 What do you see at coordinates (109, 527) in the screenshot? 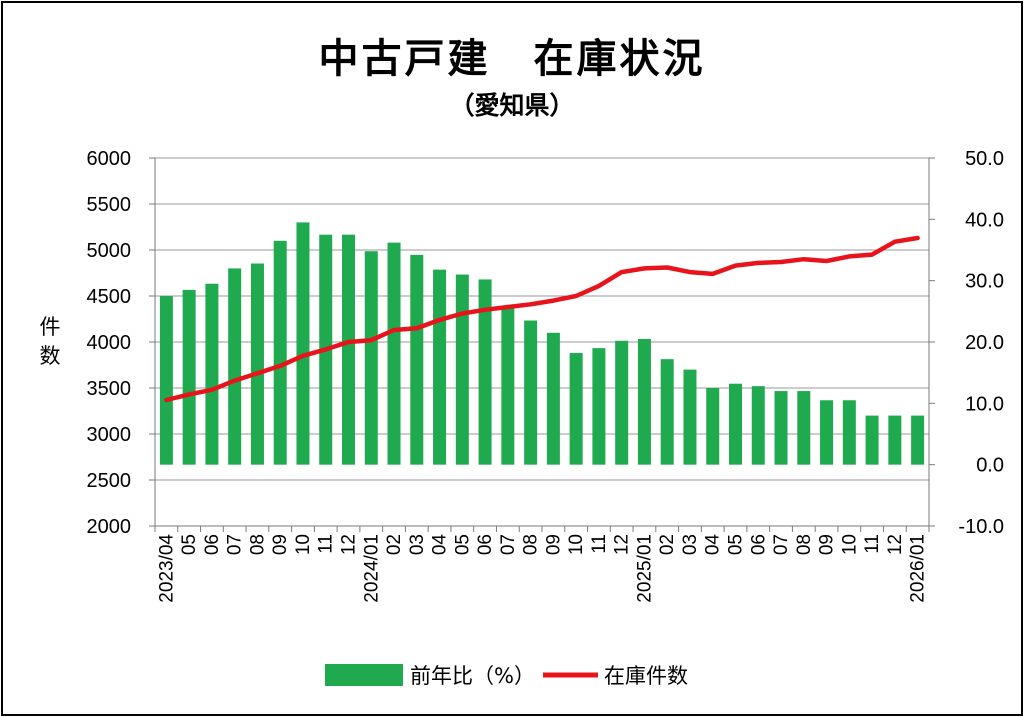
I see `left-tick-label: 2000` at bounding box center [109, 527].